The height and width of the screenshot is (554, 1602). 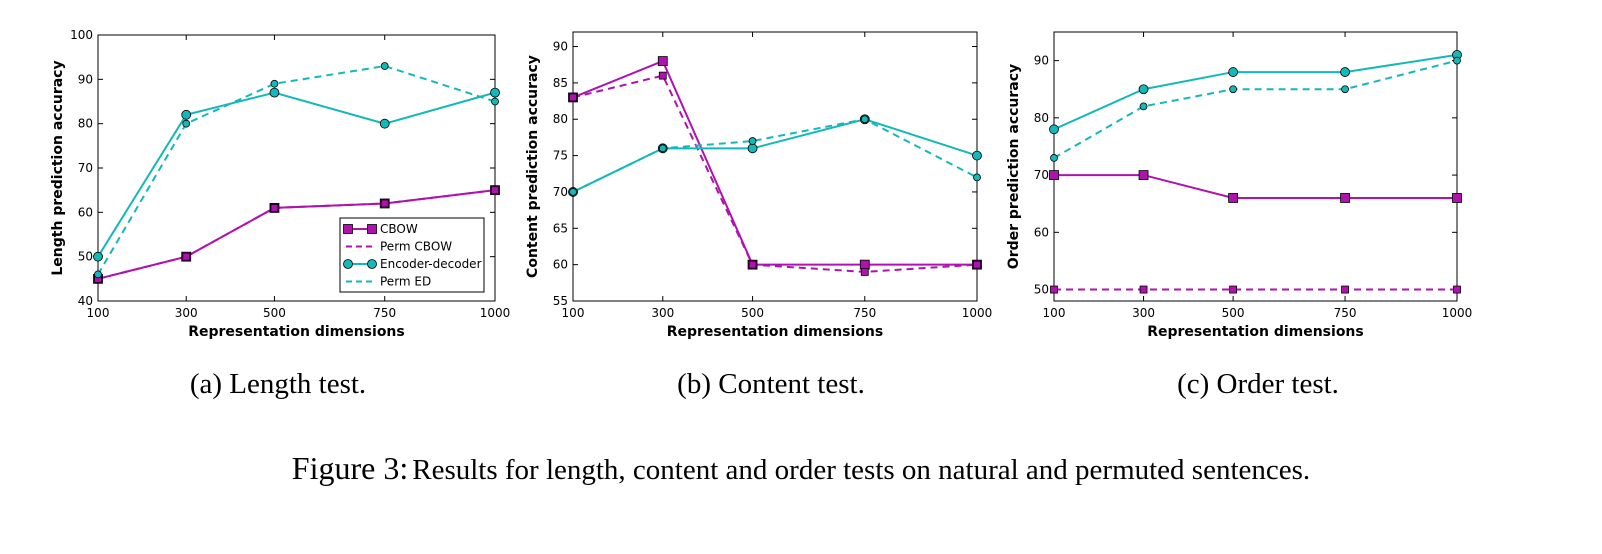 I want to click on y-tick-label: 65, so click(x=560, y=228).